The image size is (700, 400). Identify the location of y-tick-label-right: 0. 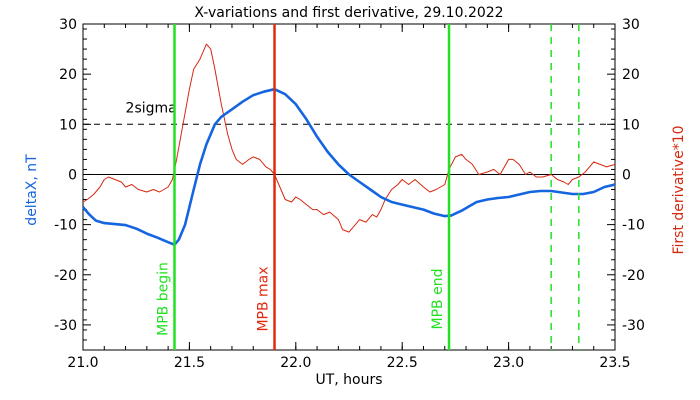
(626, 175).